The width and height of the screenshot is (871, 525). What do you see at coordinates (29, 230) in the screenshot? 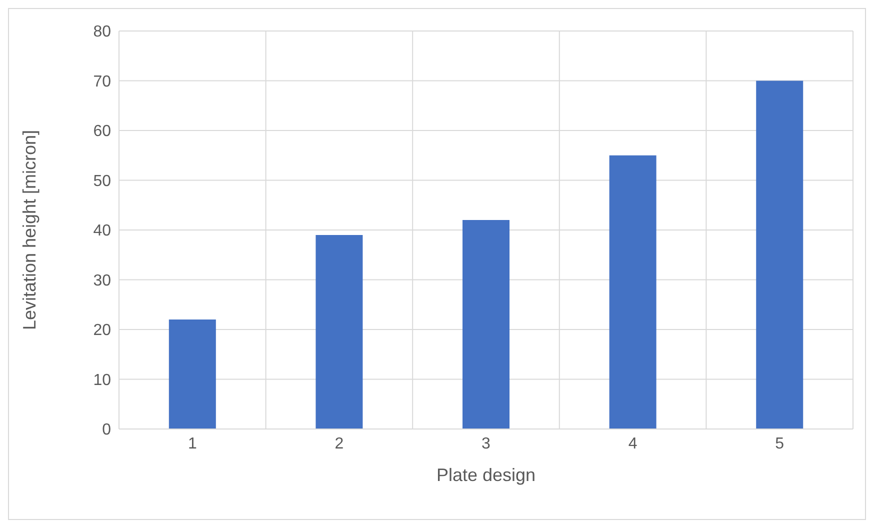
I see `y-axis-title: Levitation height [micron]` at bounding box center [29, 230].